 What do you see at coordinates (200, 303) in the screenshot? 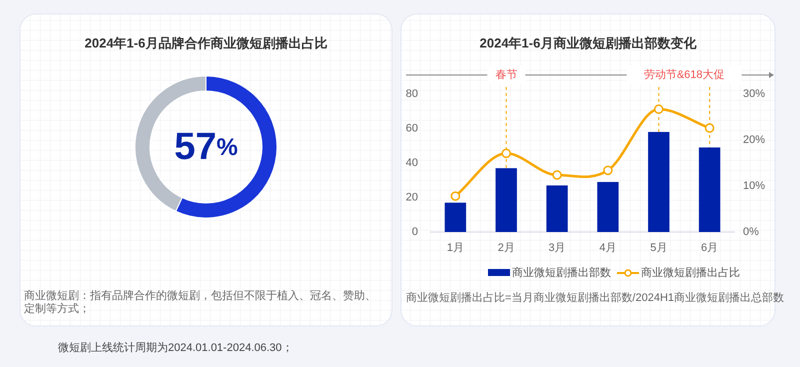
I see `text: 商业微短剧：指有品牌合作的微短剧，包括但不限于植入、冠名、赞助、定制等方式；` at bounding box center [200, 303].